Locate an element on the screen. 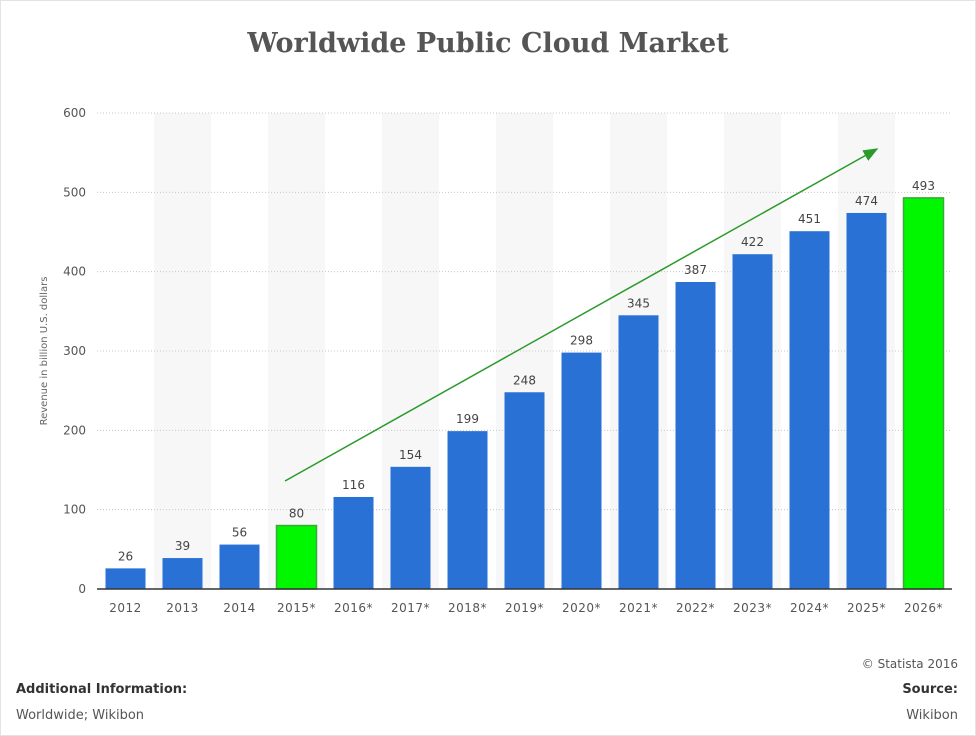  x-tick-label: 2020* is located at coordinates (581, 608).